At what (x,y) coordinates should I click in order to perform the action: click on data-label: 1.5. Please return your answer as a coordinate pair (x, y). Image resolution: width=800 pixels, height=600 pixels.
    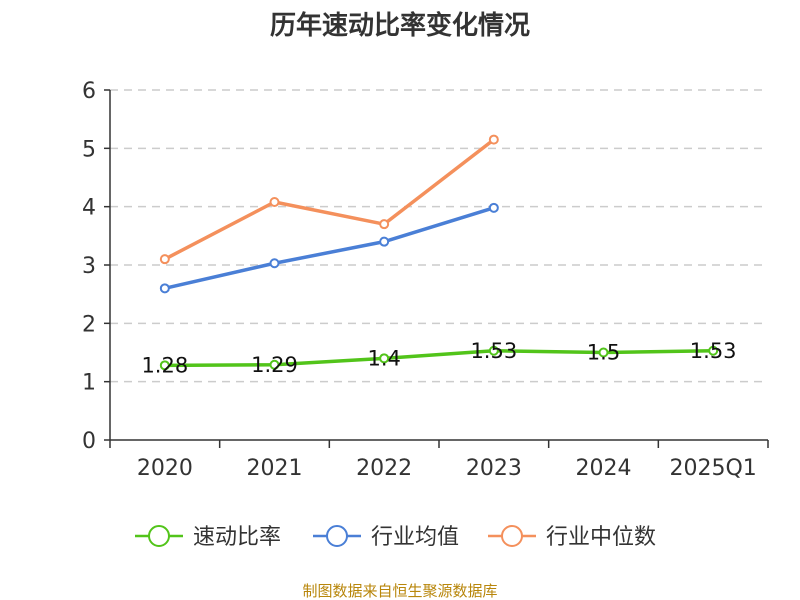
    Looking at the image, I should click on (603, 353).